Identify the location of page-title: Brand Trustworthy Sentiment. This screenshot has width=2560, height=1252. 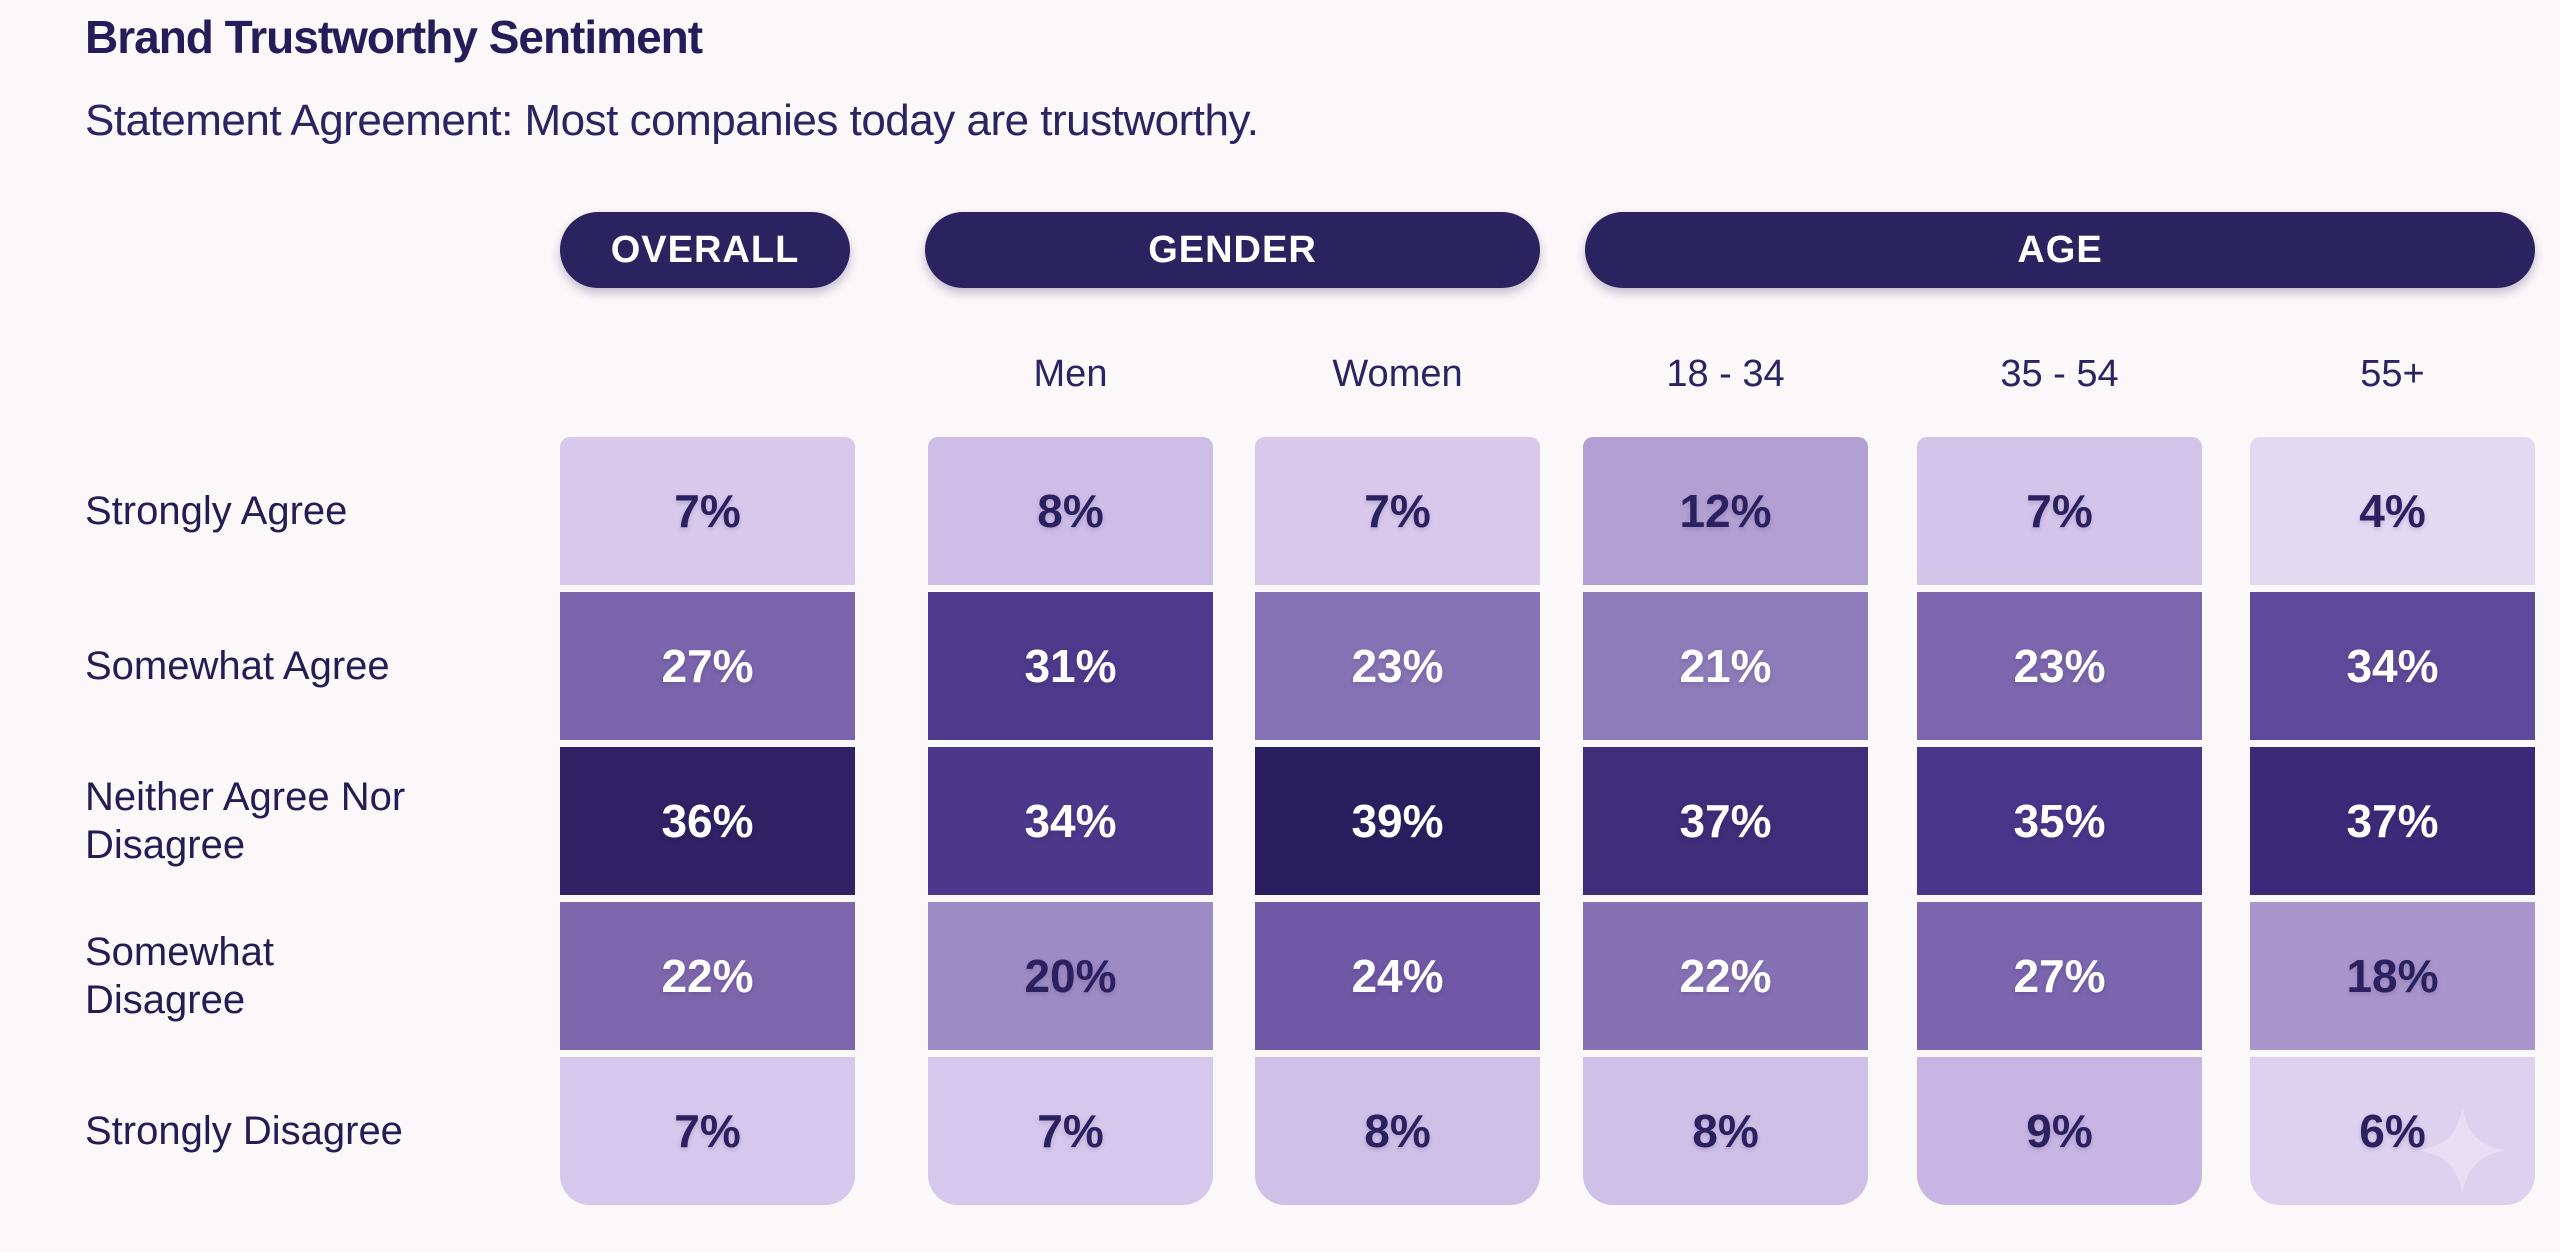
(394, 37).